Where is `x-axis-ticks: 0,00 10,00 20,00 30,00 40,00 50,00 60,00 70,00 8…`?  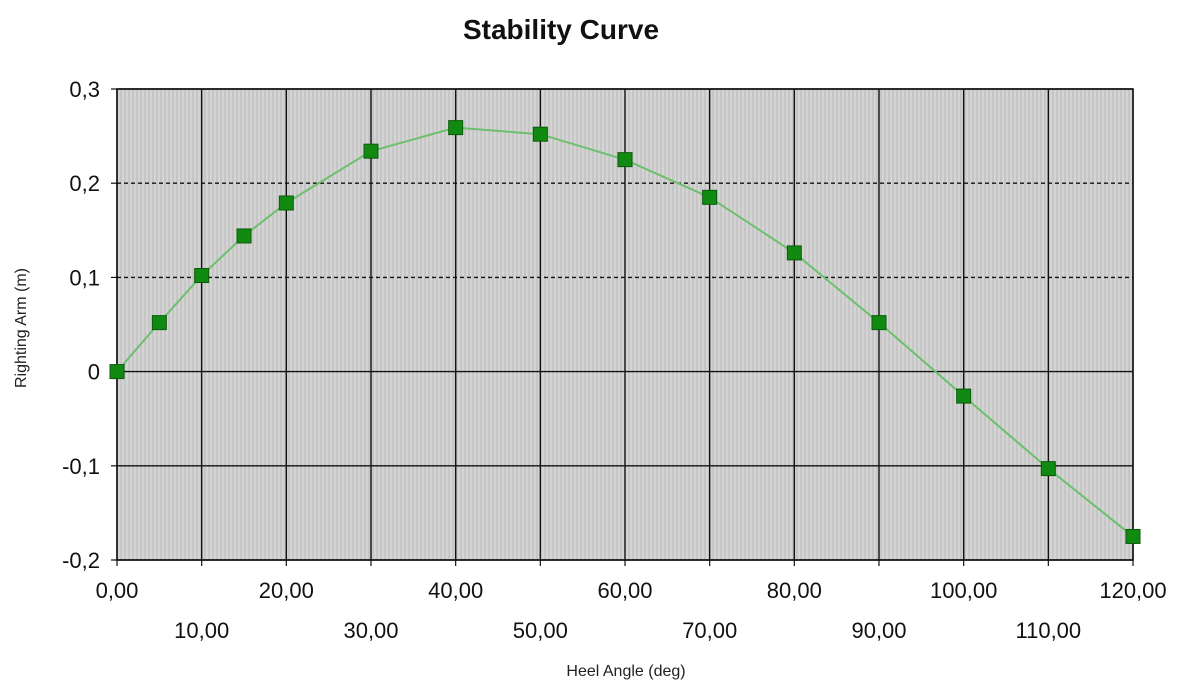 x-axis-ticks: 0,00 10,00 20,00 30,00 40,00 50,00 60,00 70,00 8… is located at coordinates (631, 601).